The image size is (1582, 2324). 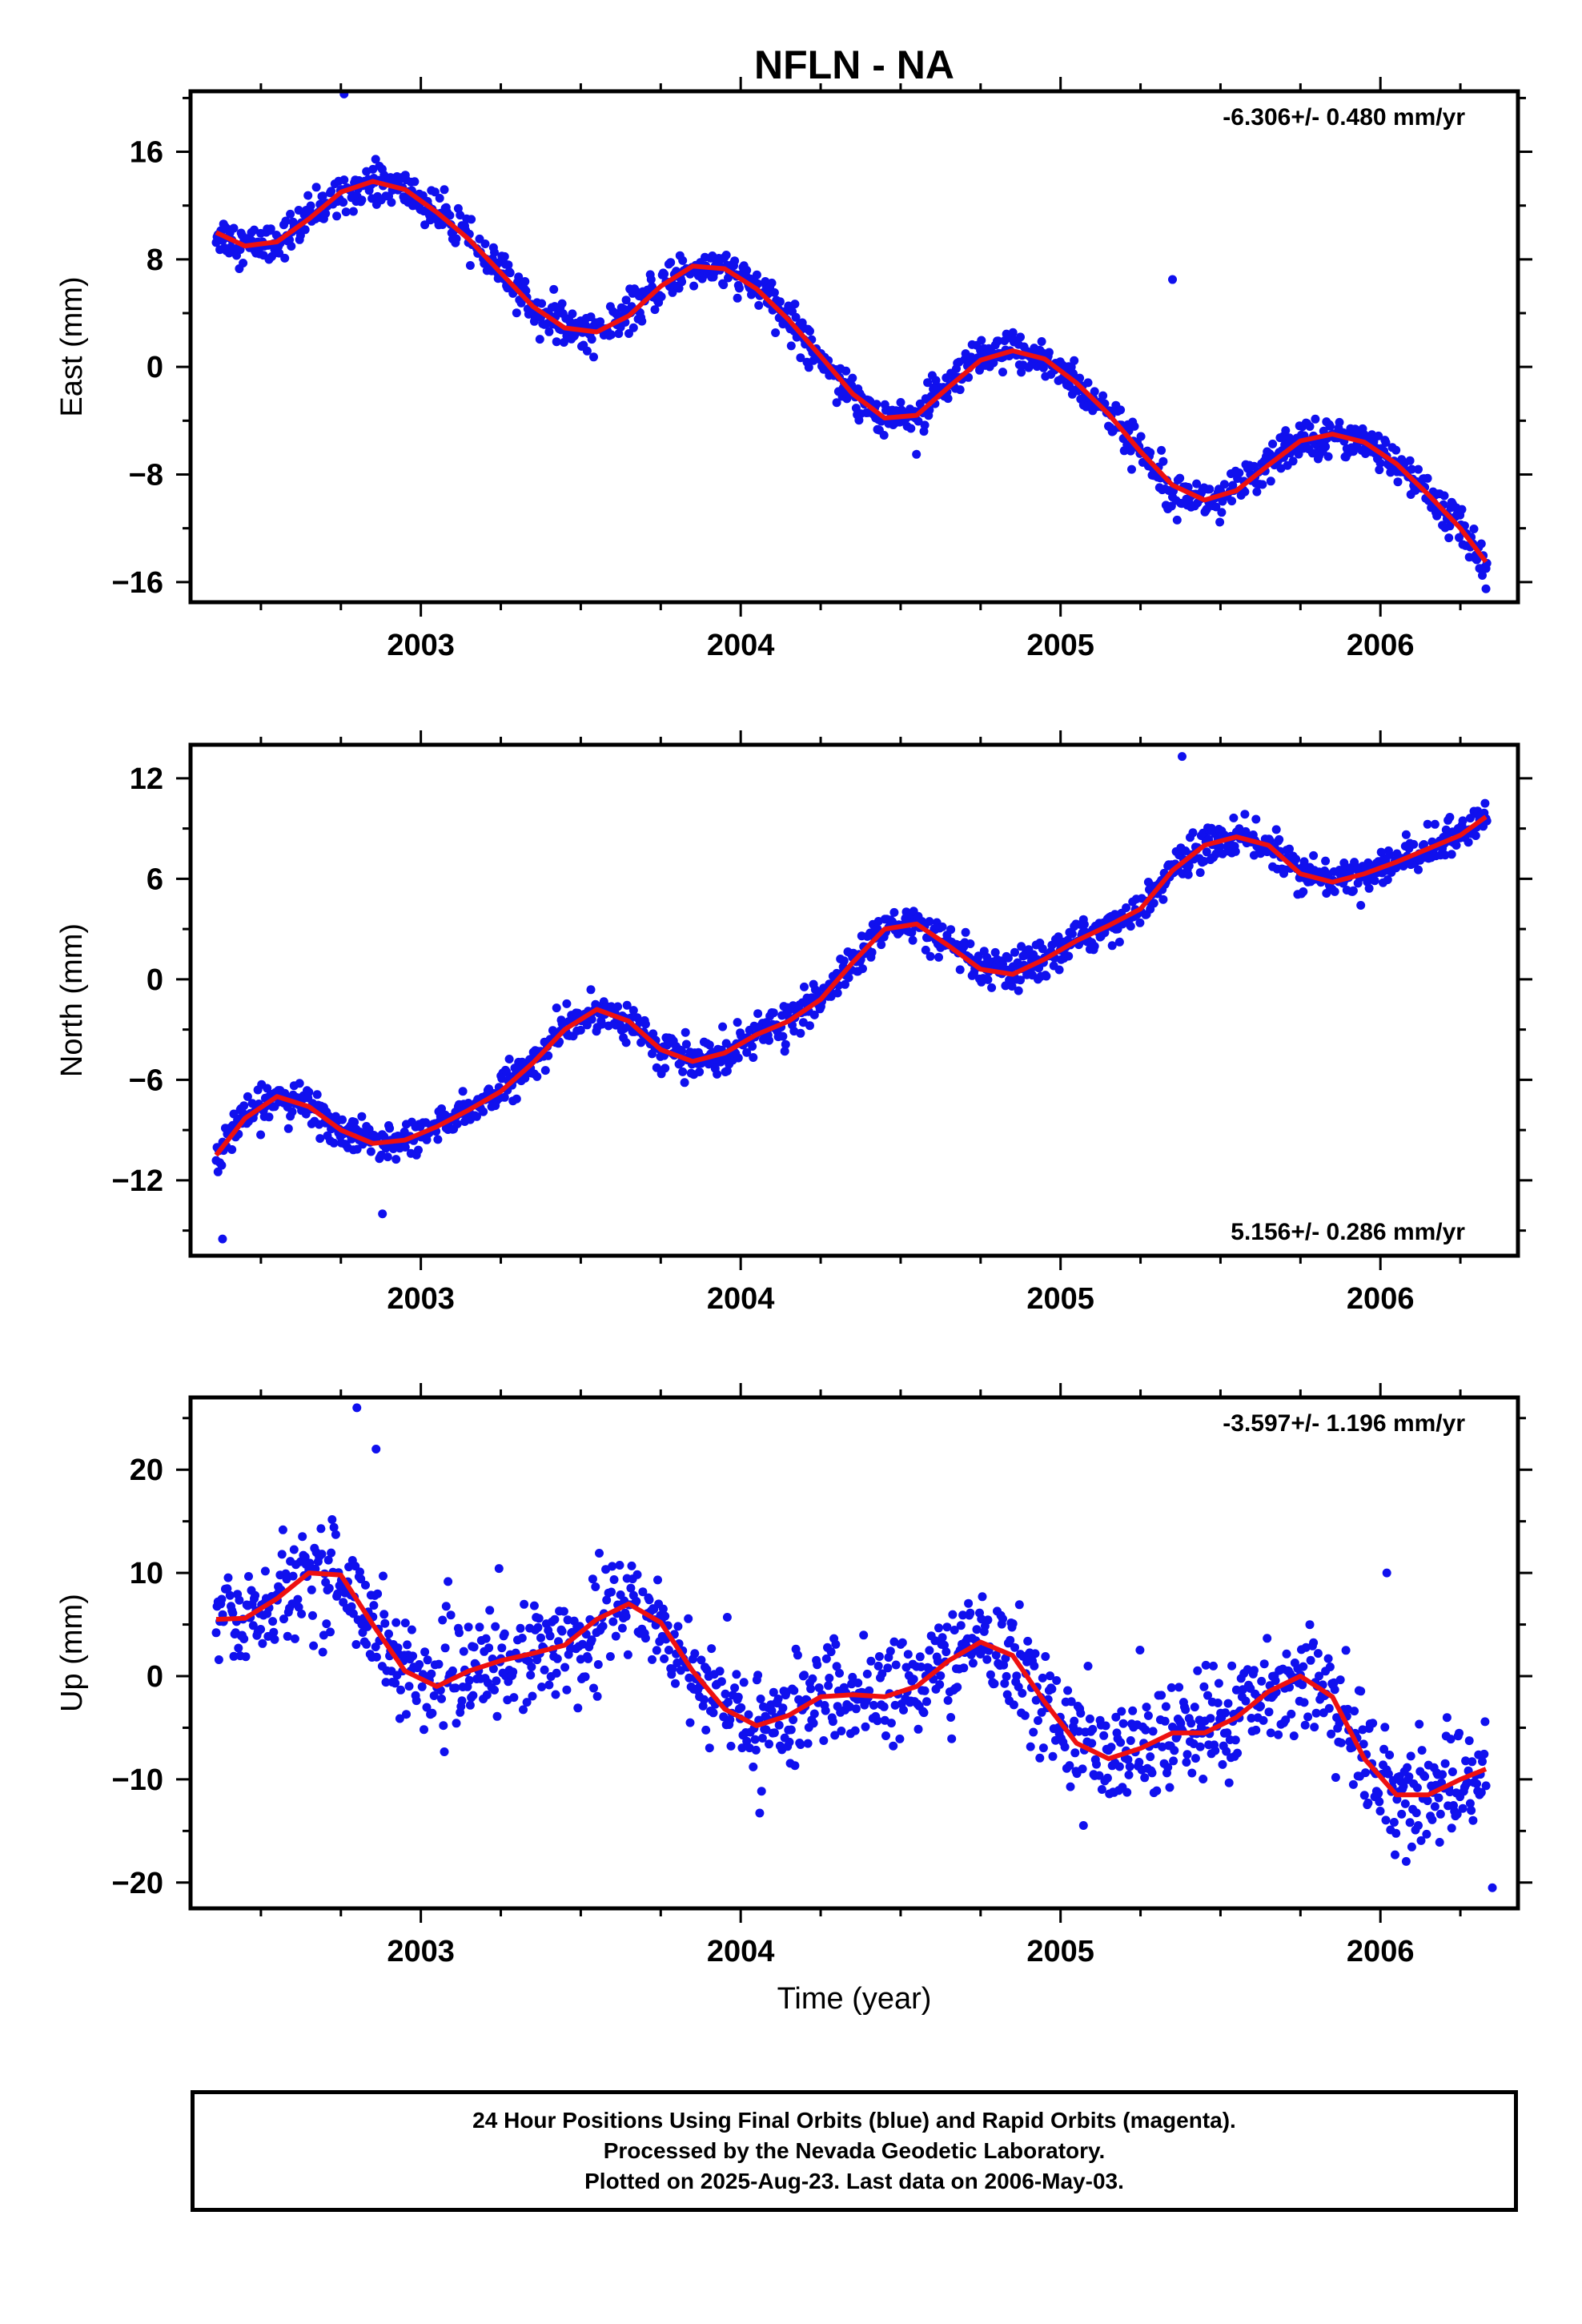 I want to click on y-tick-label: 20, so click(x=146, y=1470).